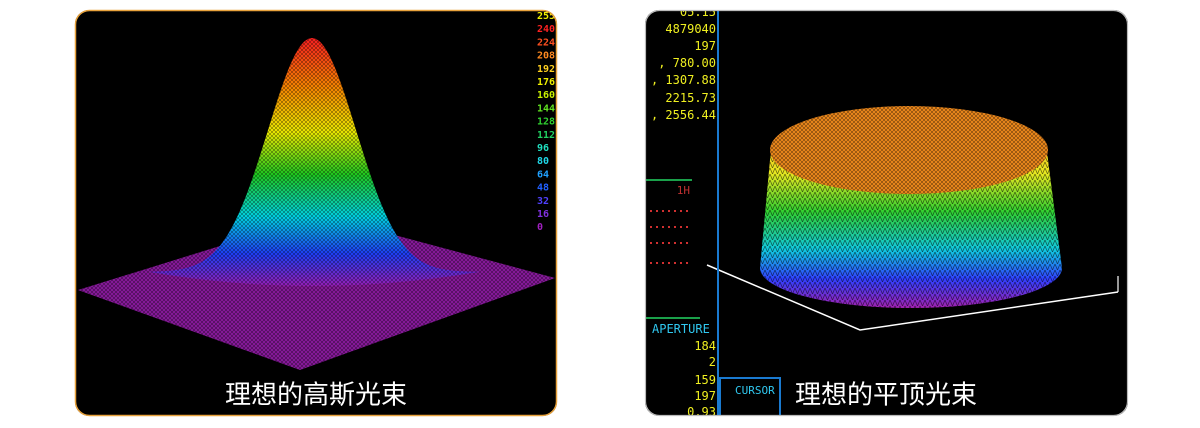 The width and height of the screenshot is (1200, 428). Describe the element at coordinates (546, 82) in the screenshot. I see `scale-label: 176` at that location.